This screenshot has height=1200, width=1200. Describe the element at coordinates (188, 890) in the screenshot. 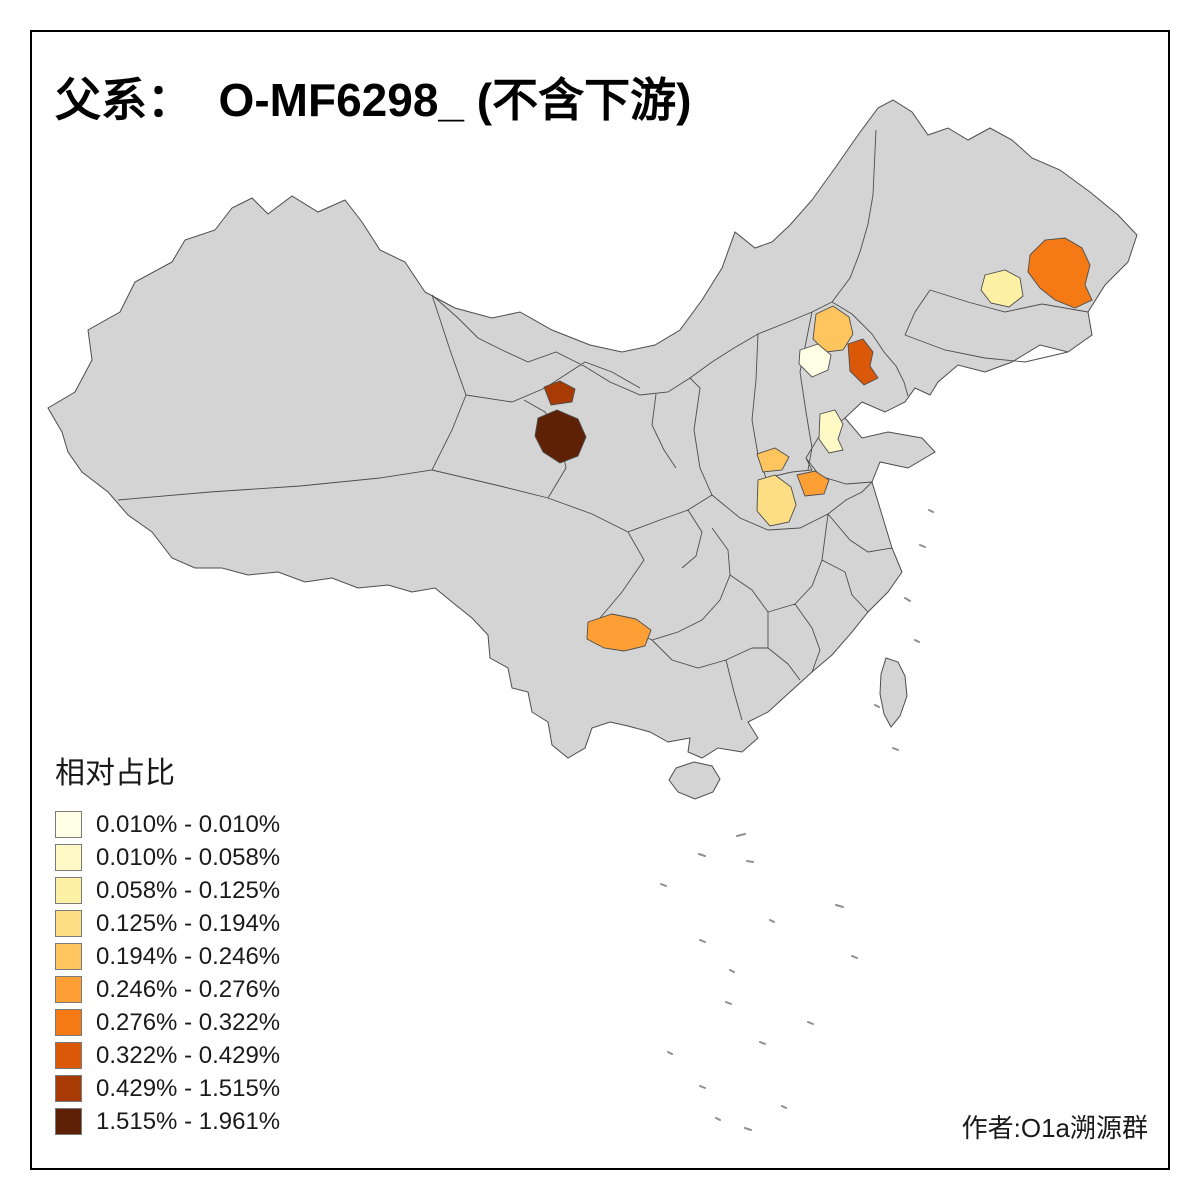

I see `legend-label: 0.058% - 0.125%` at that location.